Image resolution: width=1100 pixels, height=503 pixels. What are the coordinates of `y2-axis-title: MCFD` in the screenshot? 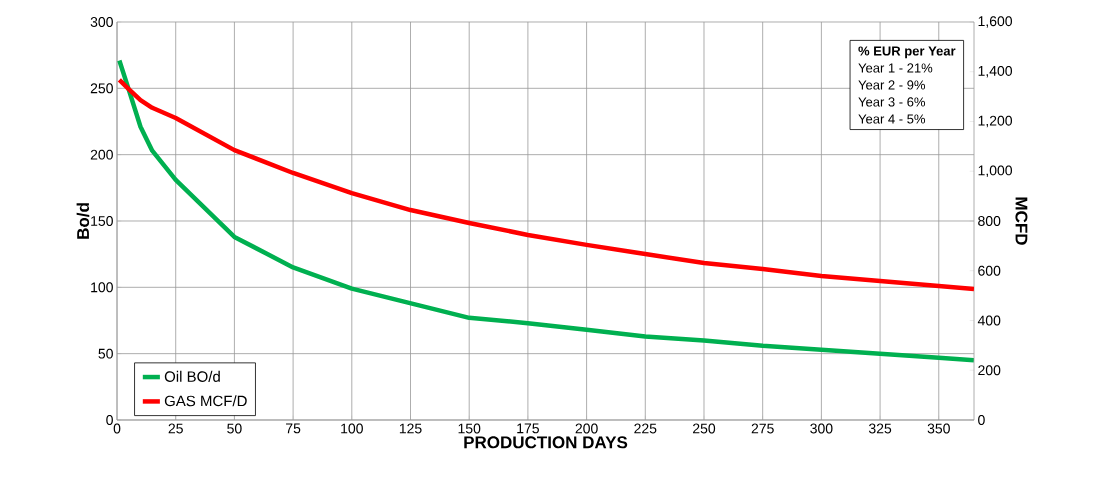 It's located at (1021, 221).